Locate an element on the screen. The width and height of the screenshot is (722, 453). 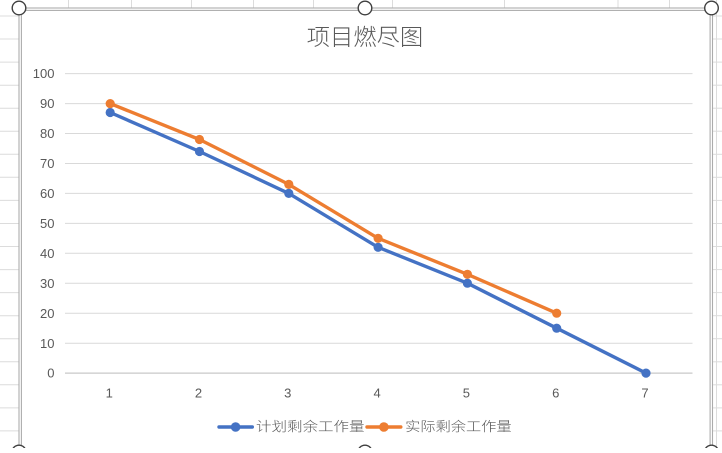
svg-text: 60 is located at coordinates (47, 193).